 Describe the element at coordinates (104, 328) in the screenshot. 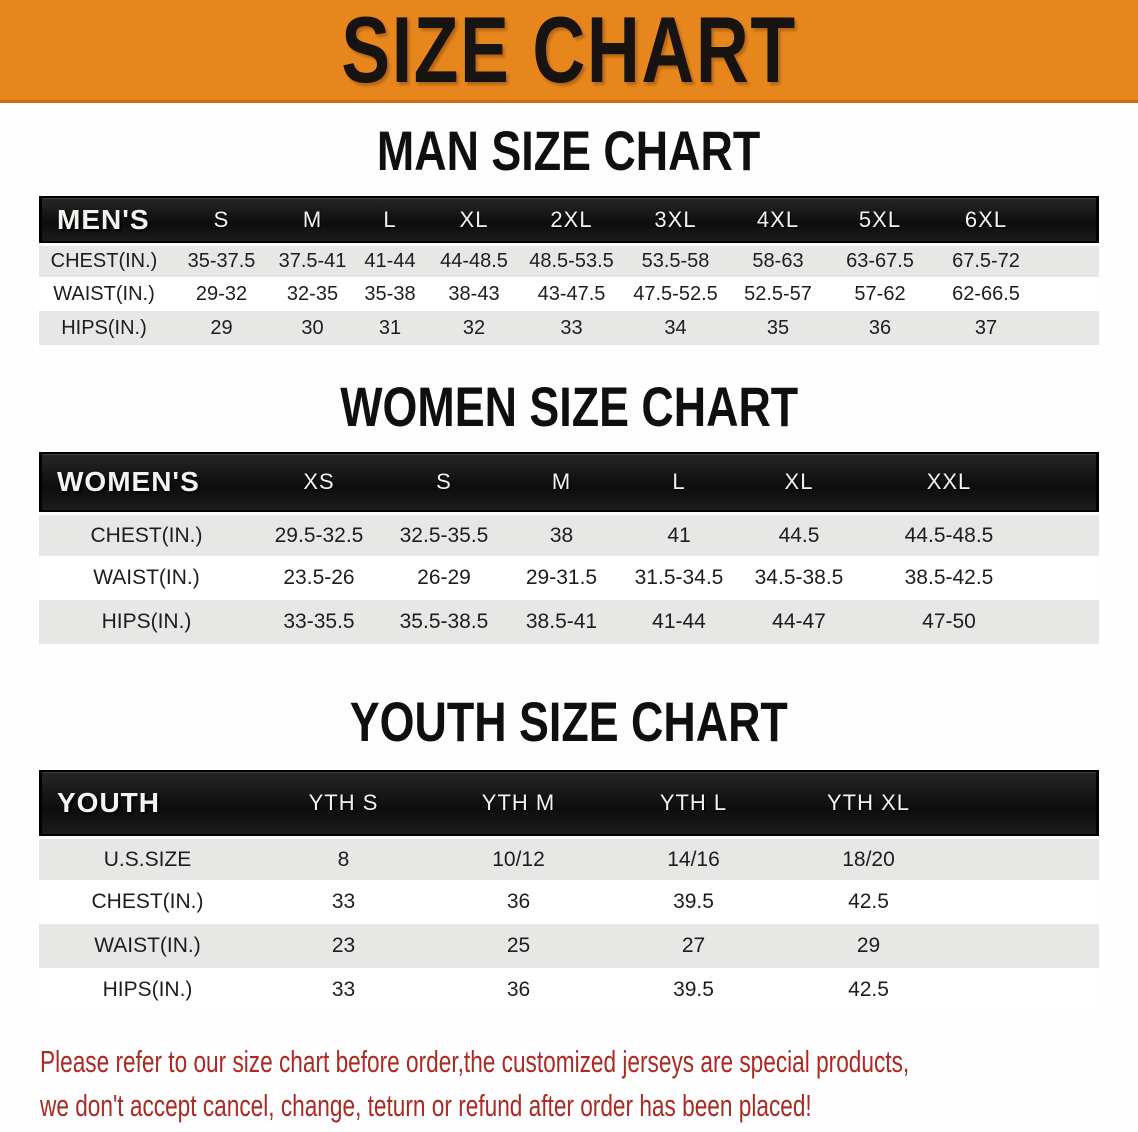

I see `men-row-label: HIPS(IN.)` at that location.